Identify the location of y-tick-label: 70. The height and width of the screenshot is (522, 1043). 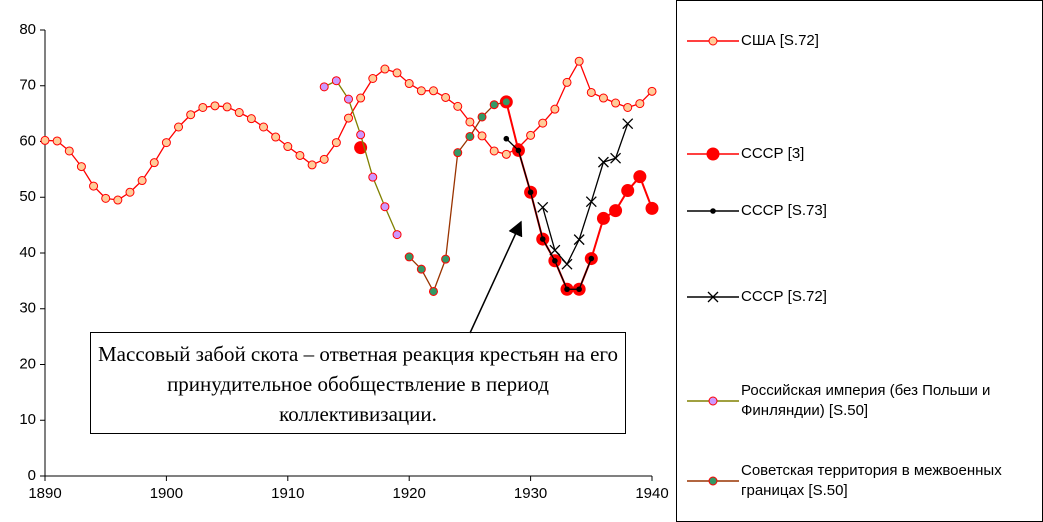
(27, 85).